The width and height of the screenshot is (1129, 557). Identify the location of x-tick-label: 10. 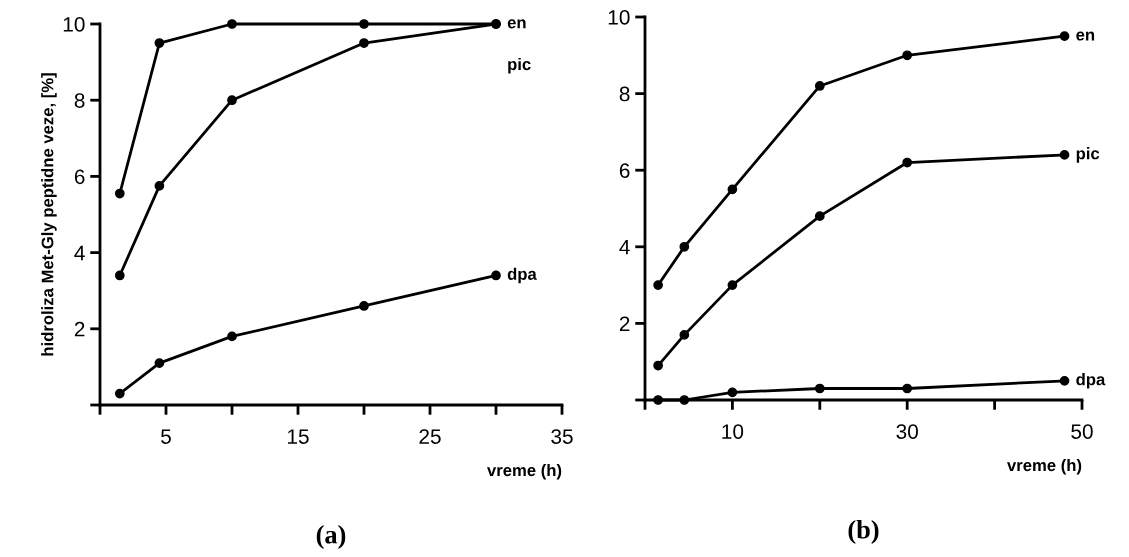
(733, 431).